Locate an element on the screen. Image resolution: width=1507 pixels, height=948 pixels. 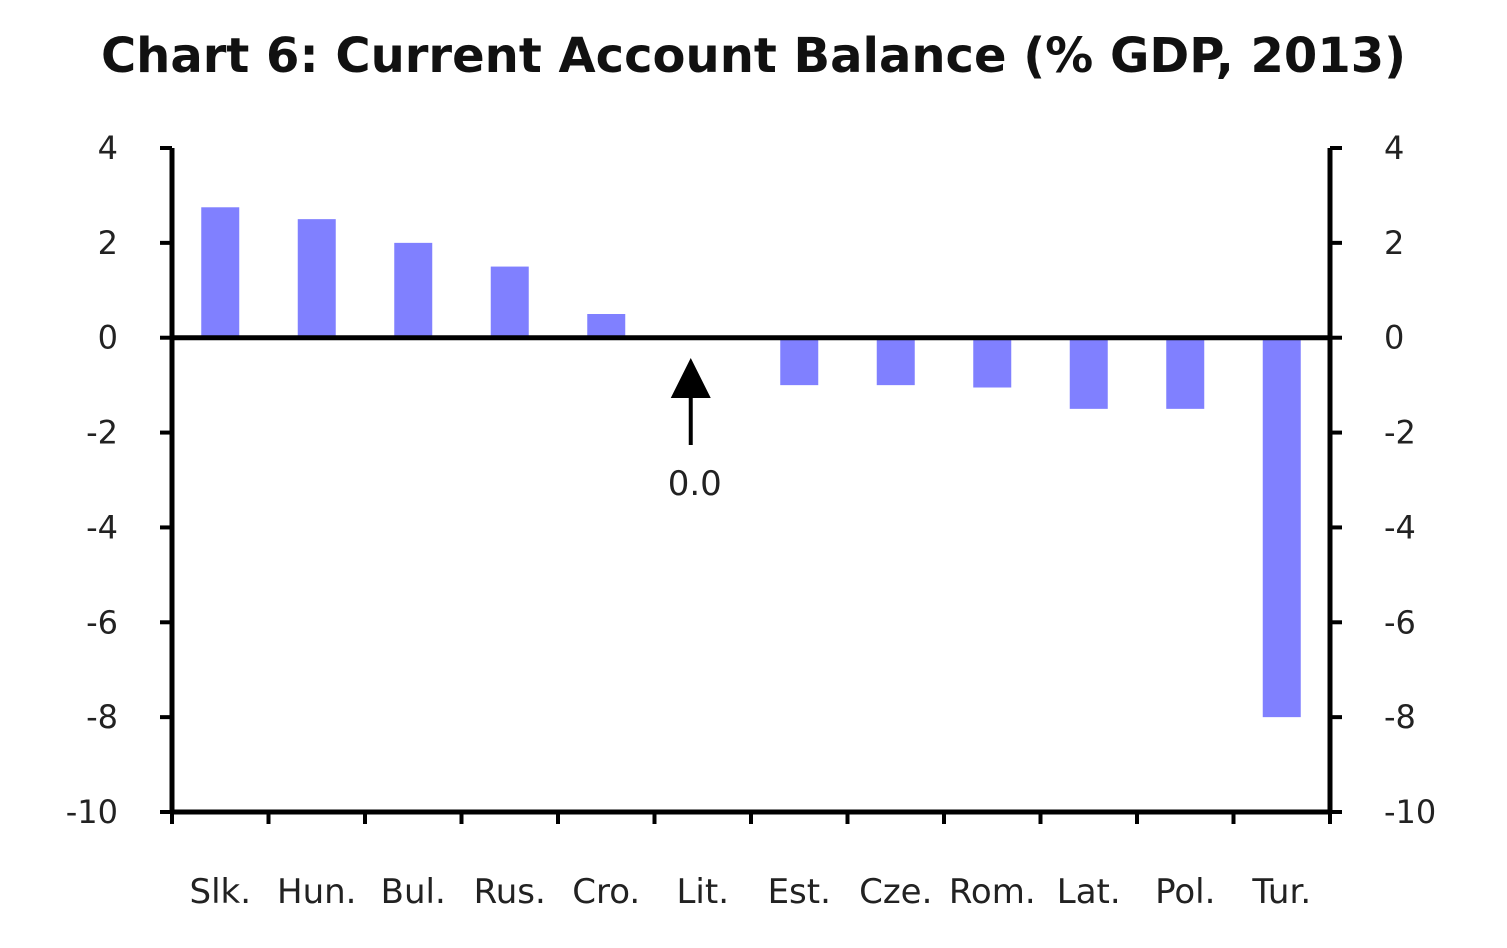
annotation-label: 0.0 is located at coordinates (695, 484).